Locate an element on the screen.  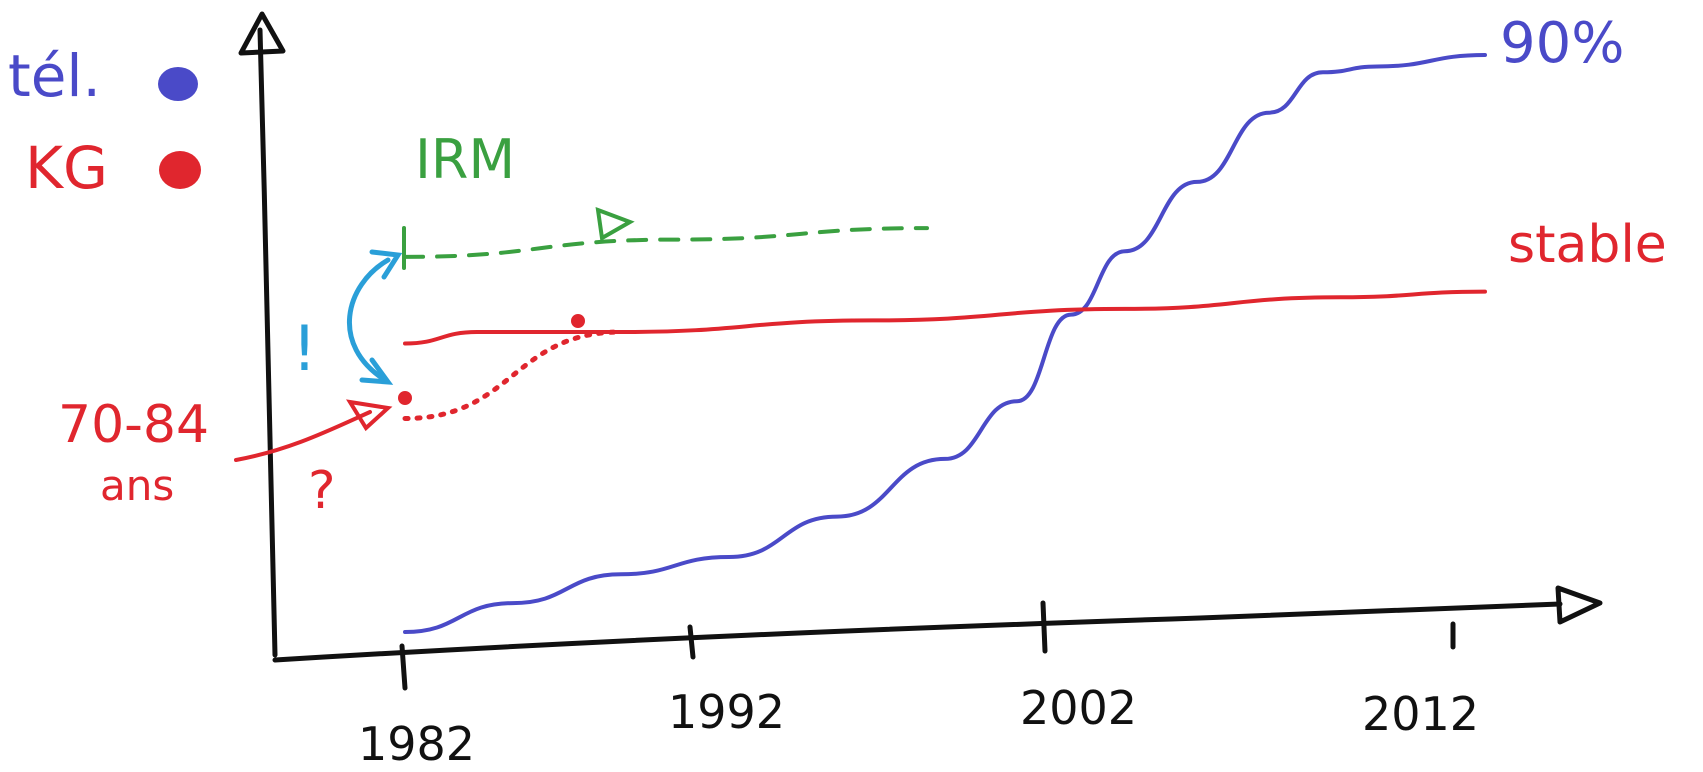
question-mark: ? is located at coordinates (322, 491).